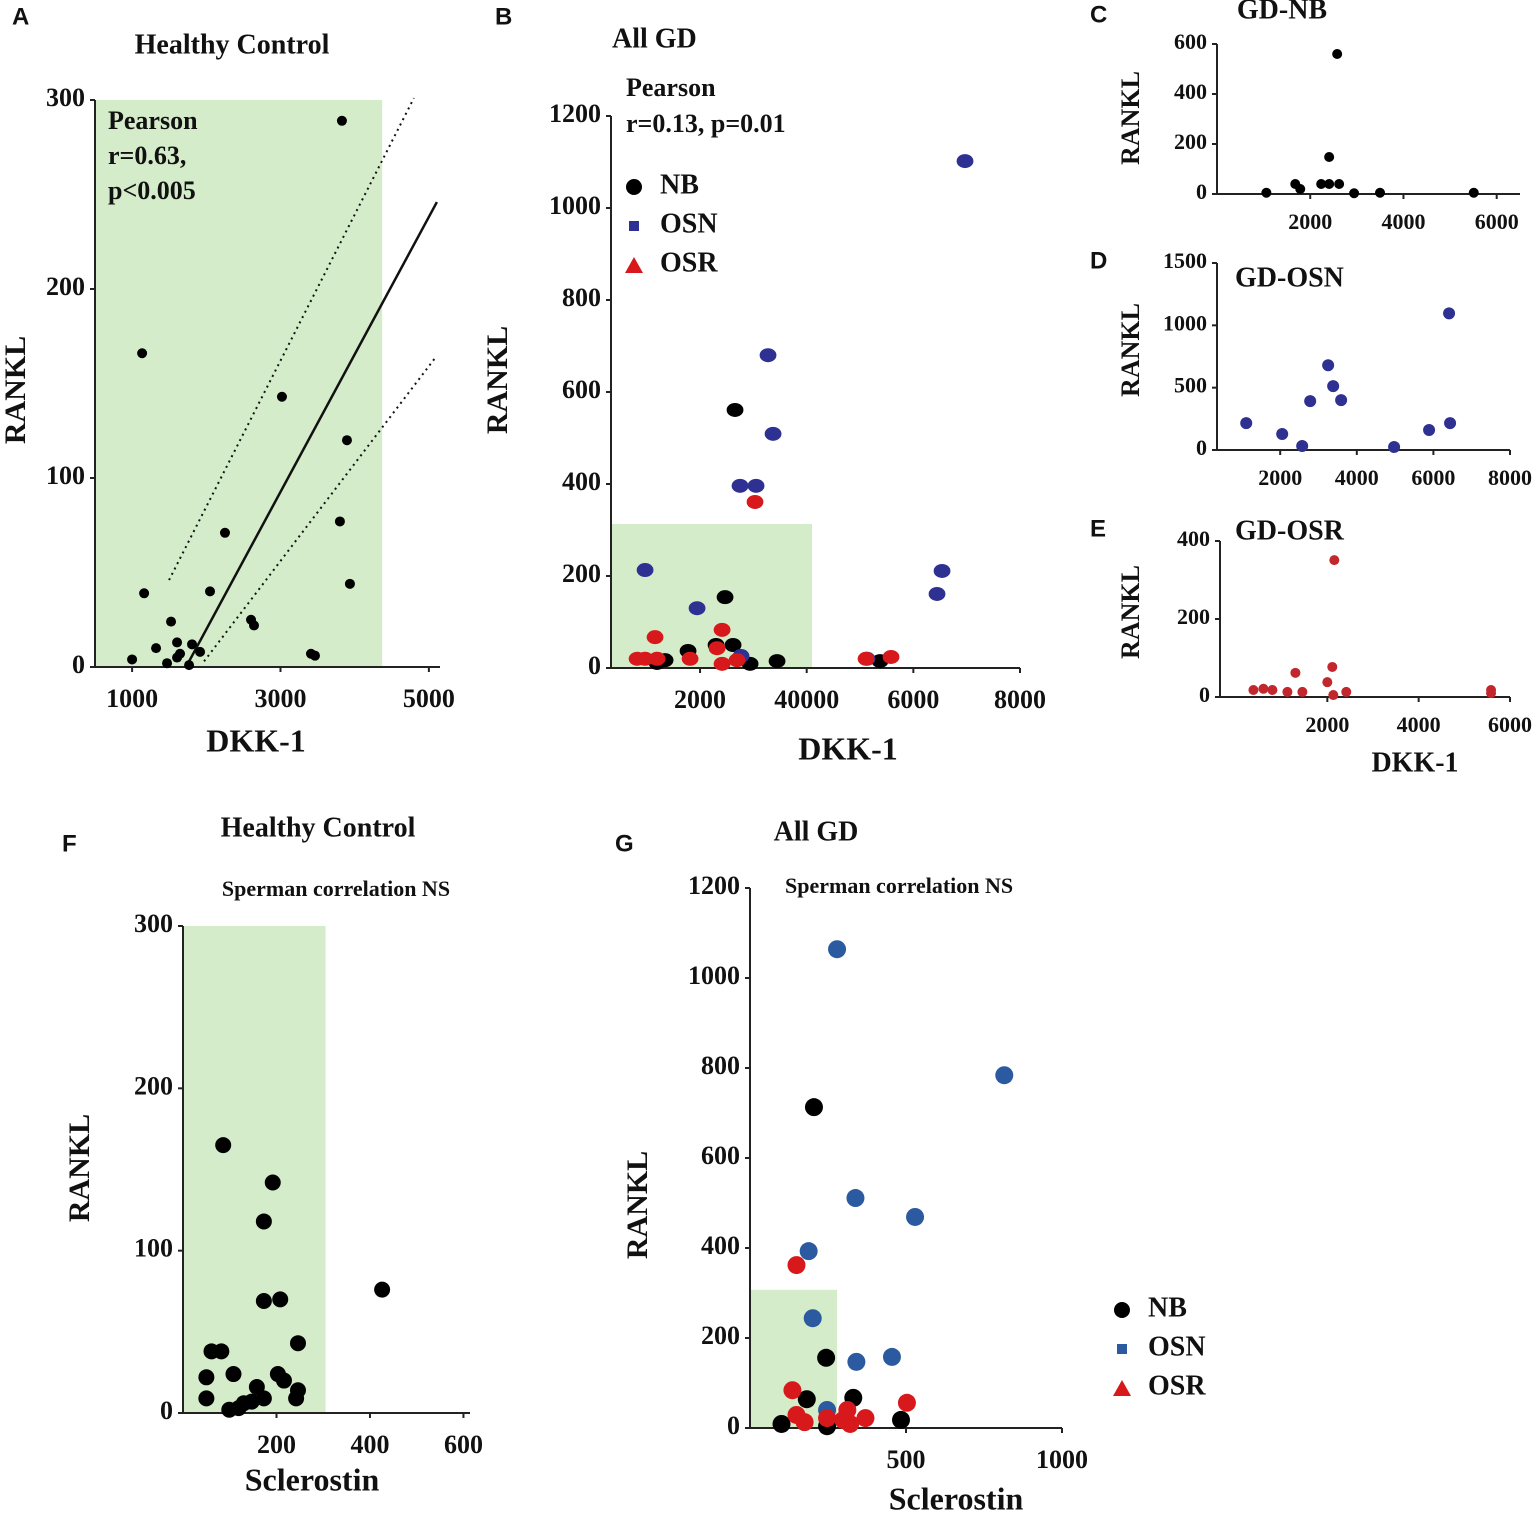  I want to click on y-tick-label: 300, so click(153, 923).